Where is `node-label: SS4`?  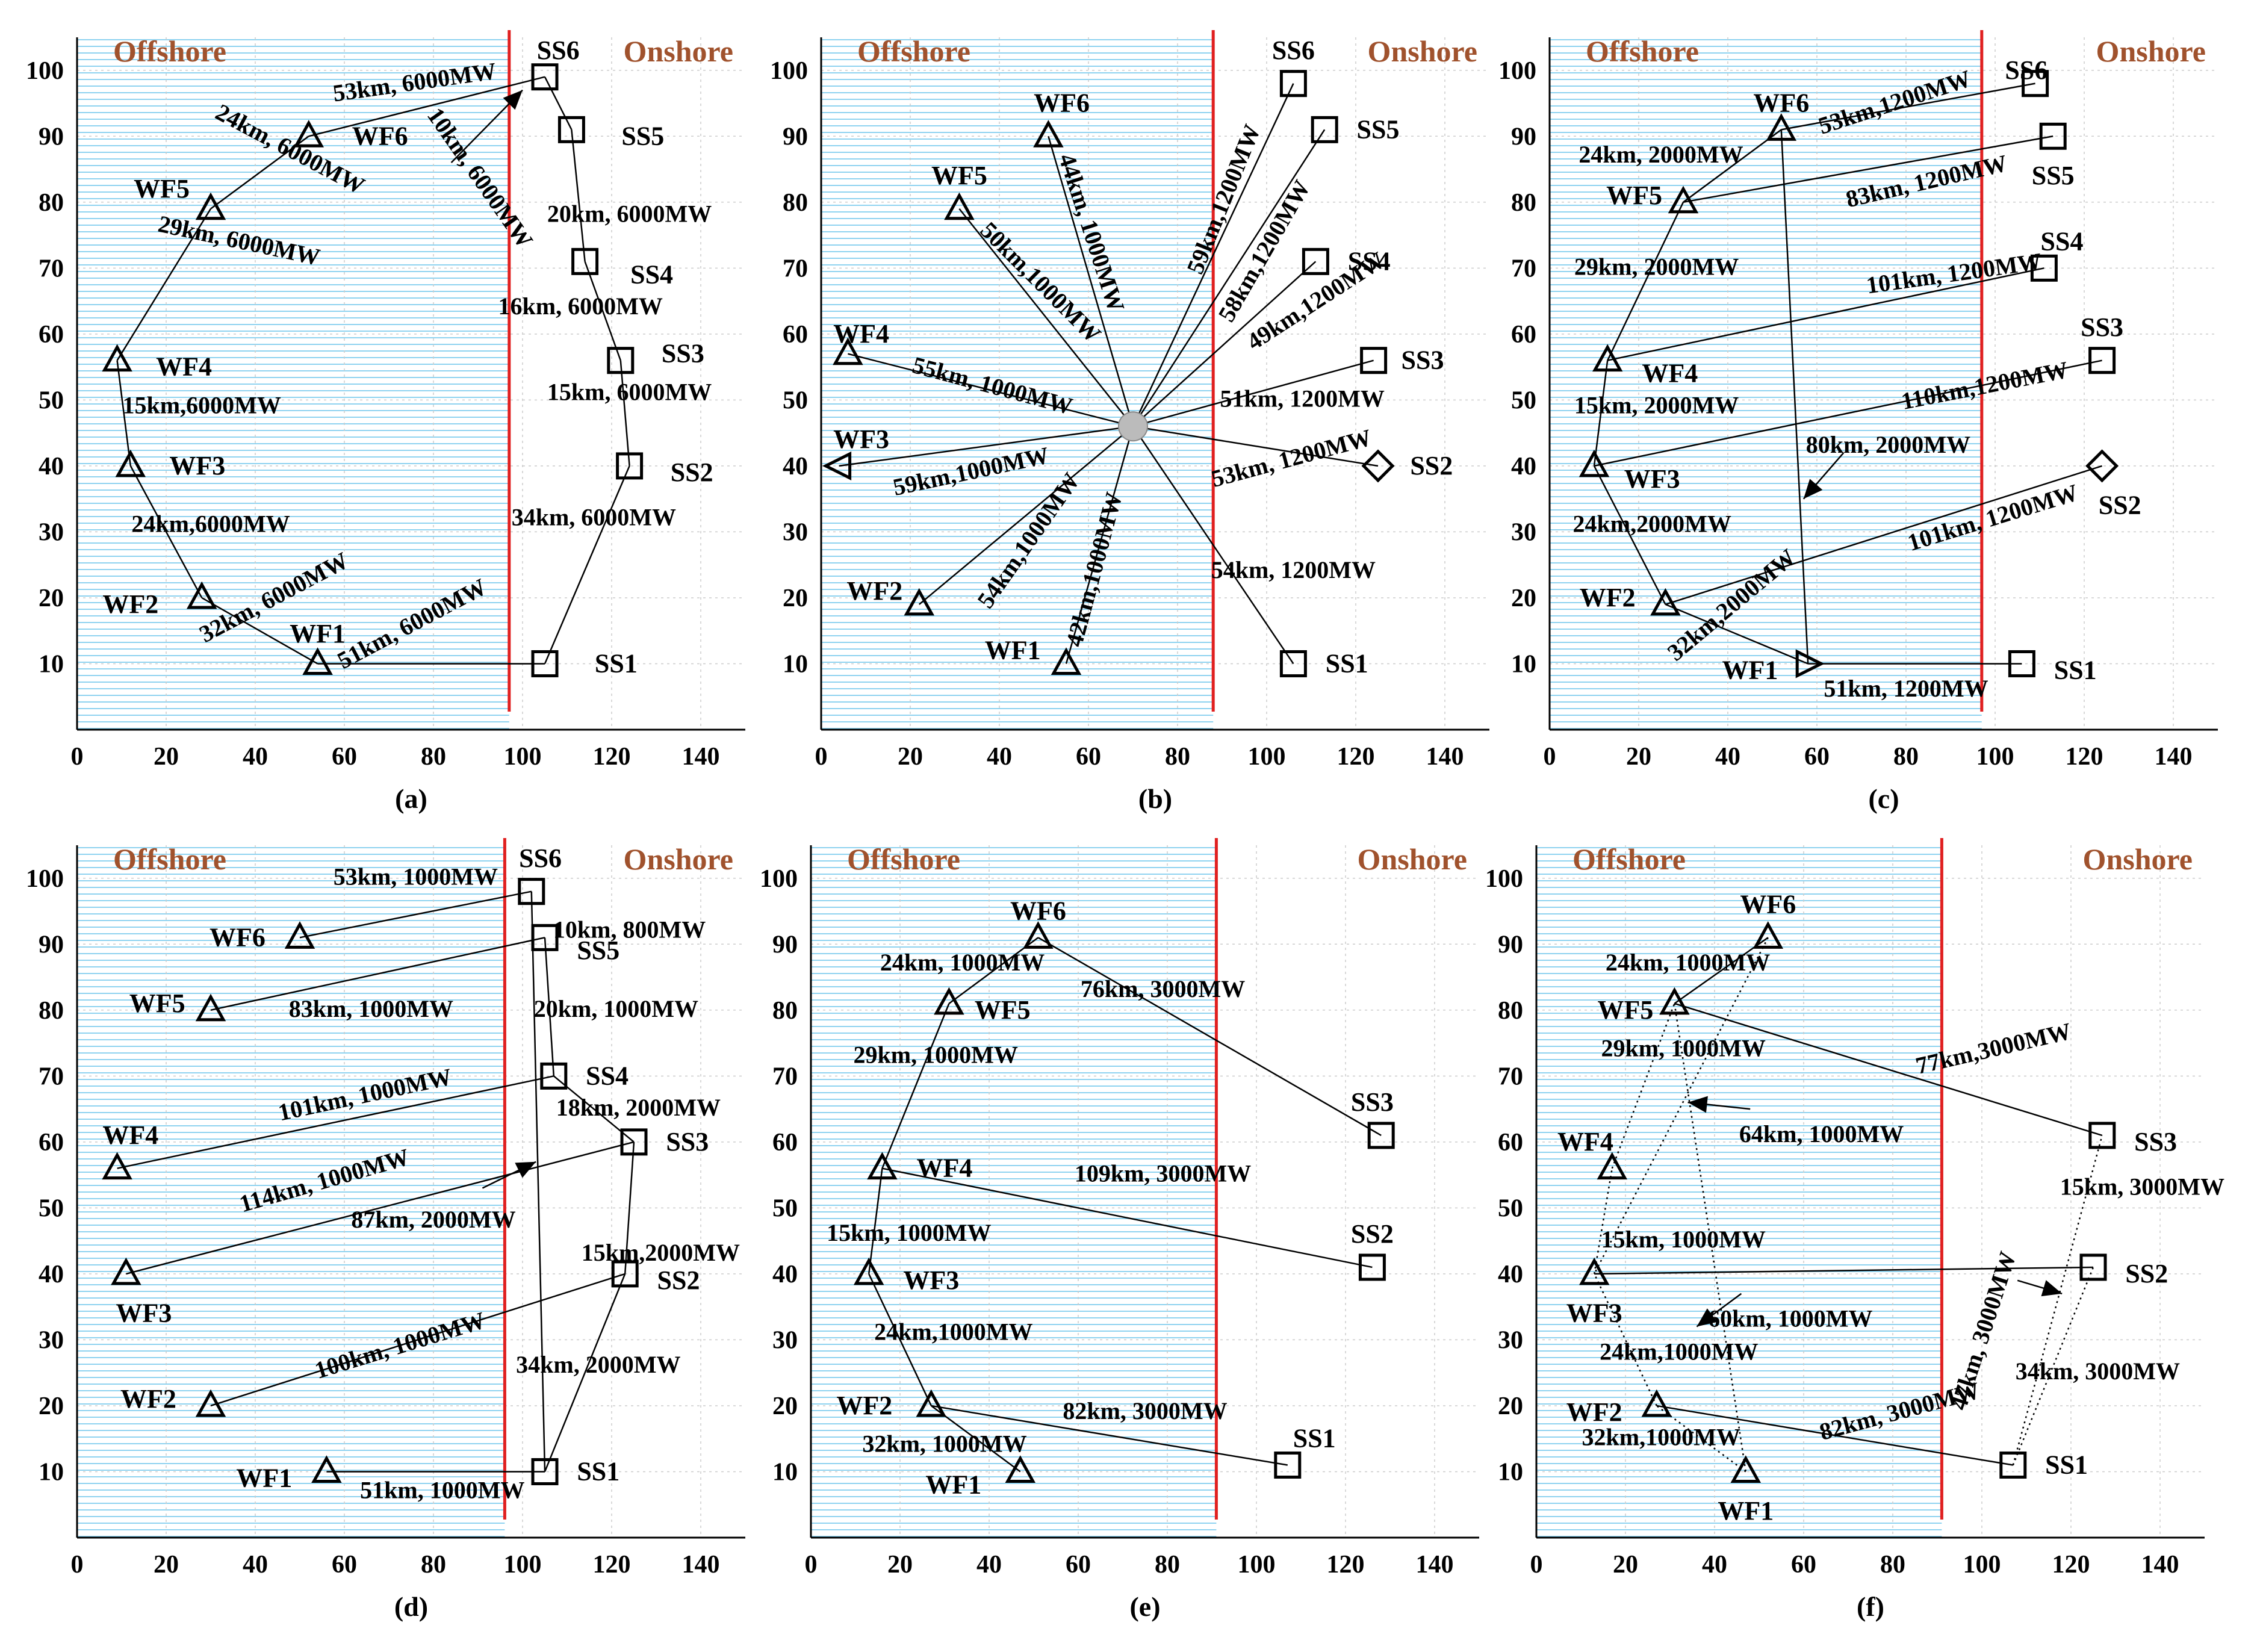
node-label: SS4 is located at coordinates (607, 1075).